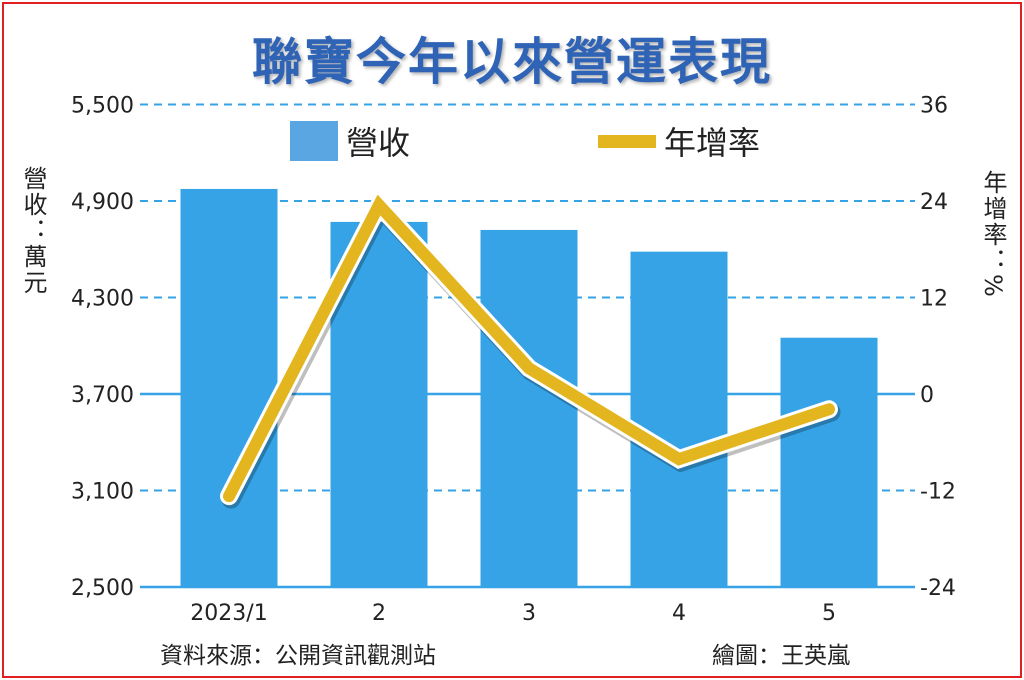 The width and height of the screenshot is (1024, 680). I want to click on x-tick: 2023/1, so click(228, 613).